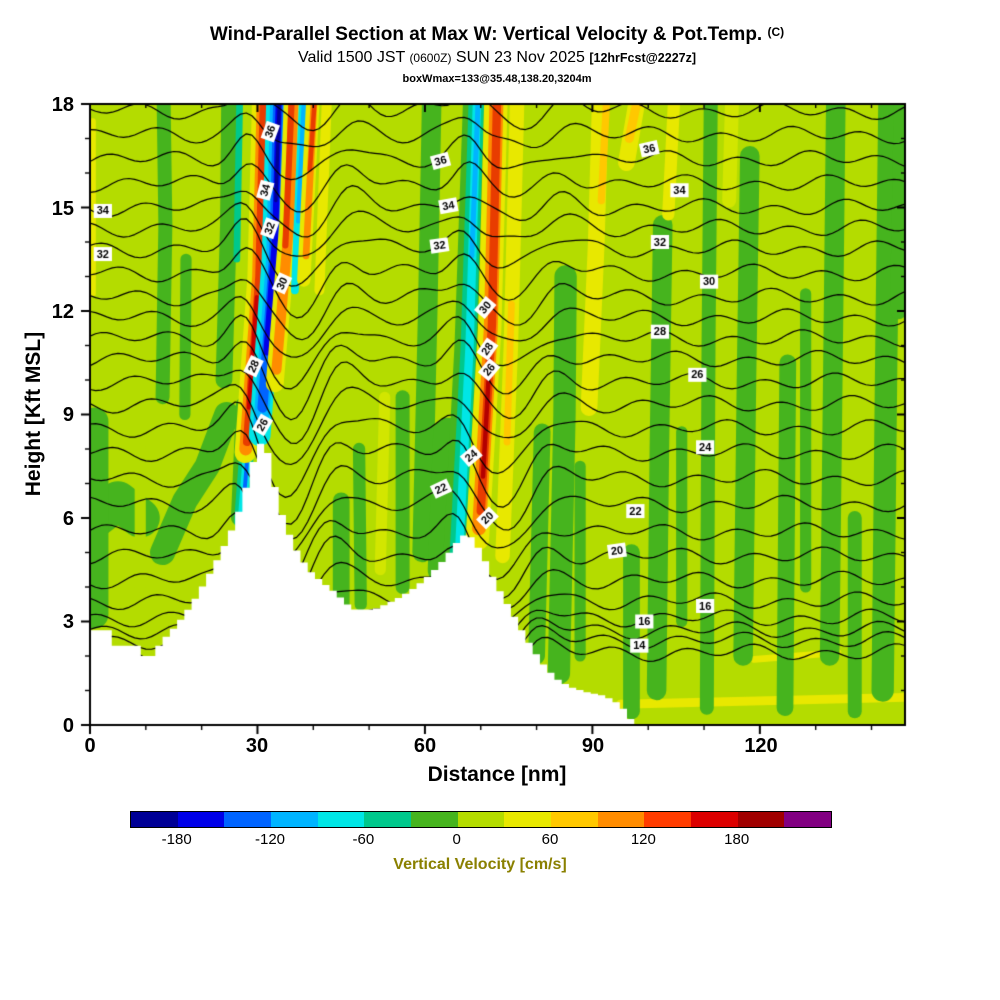 The image size is (1000, 1000). I want to click on x-tick-label: 60, so click(425, 746).